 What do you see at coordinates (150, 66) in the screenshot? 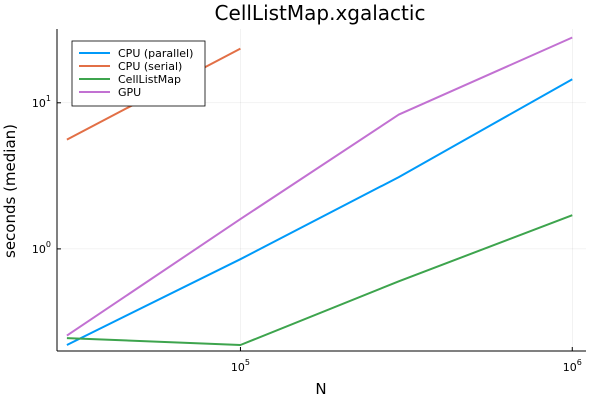
I see `legend-label: CPU (serial)` at bounding box center [150, 66].